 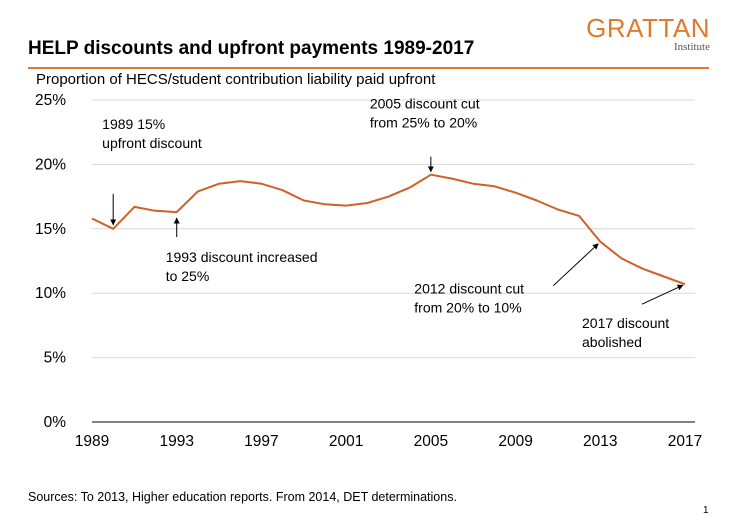 I want to click on y-tick-label: 25%, so click(x=50, y=100).